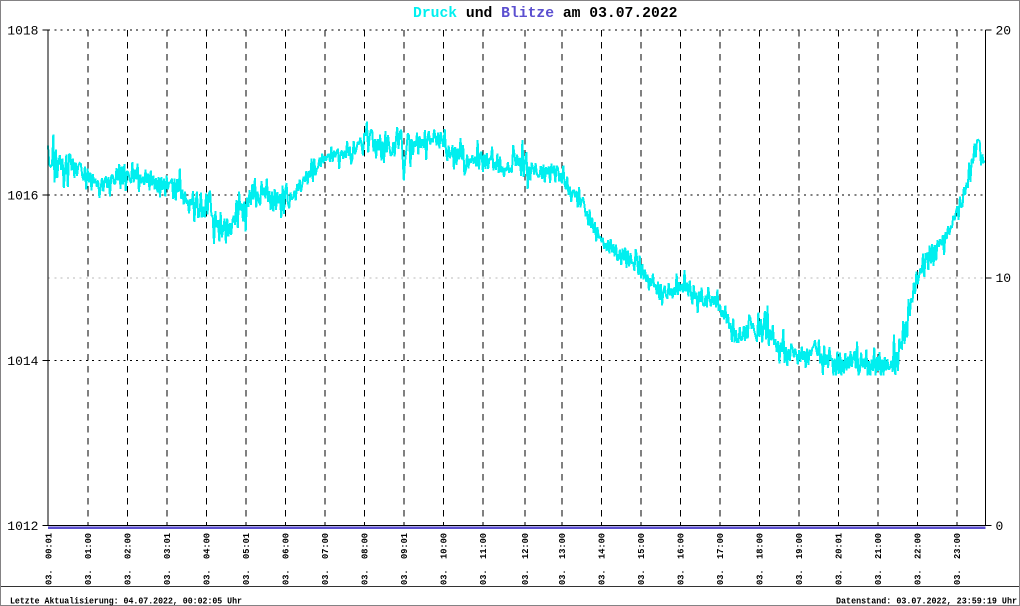  I want to click on svg-text: 03. 07:00, so click(325, 559).